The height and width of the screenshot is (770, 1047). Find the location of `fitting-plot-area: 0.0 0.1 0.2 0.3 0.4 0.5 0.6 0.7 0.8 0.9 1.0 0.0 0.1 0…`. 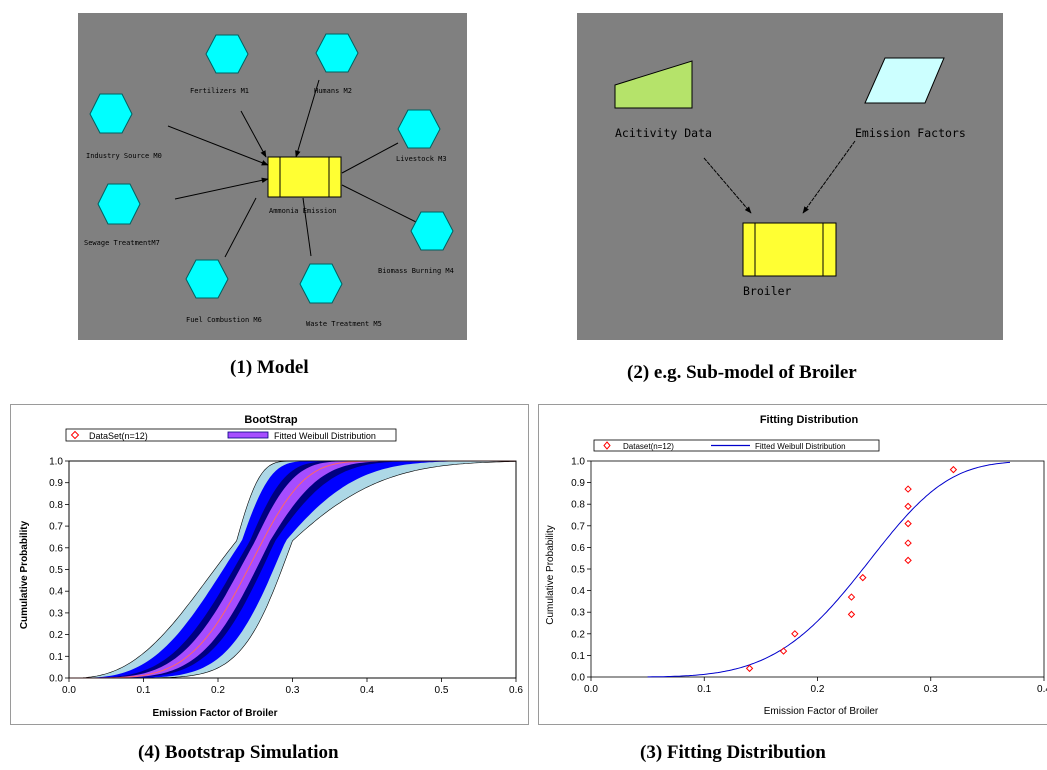

fitting-plot-area: 0.0 0.1 0.2 0.3 0.4 0.5 0.6 0.7 0.8 0.9 1.0 0.0 0.1 0… is located at coordinates (809, 576).